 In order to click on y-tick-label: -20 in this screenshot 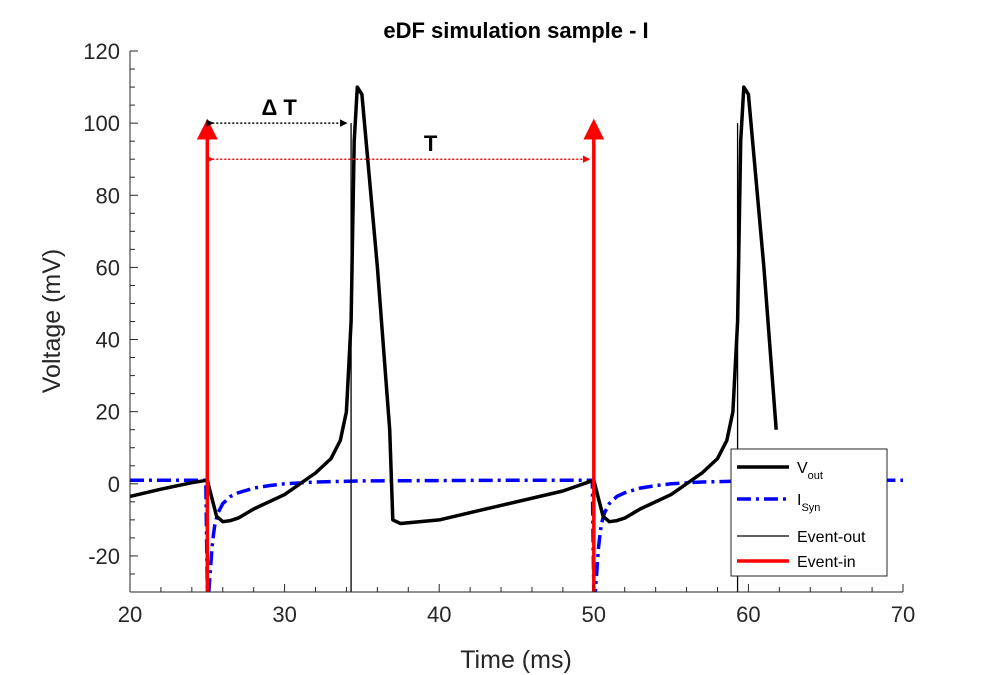, I will do `click(104, 556)`.